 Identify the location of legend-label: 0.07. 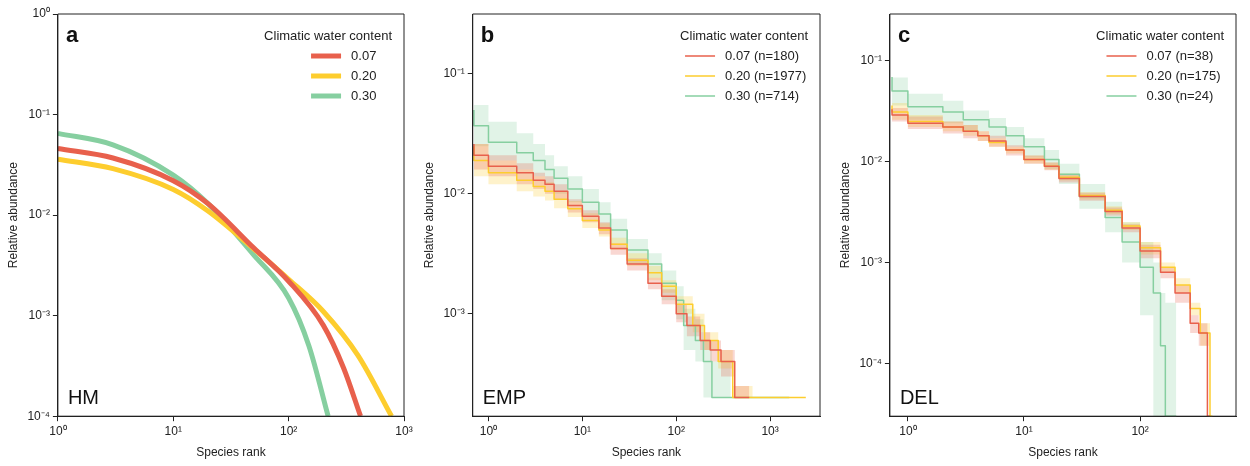
(364, 55).